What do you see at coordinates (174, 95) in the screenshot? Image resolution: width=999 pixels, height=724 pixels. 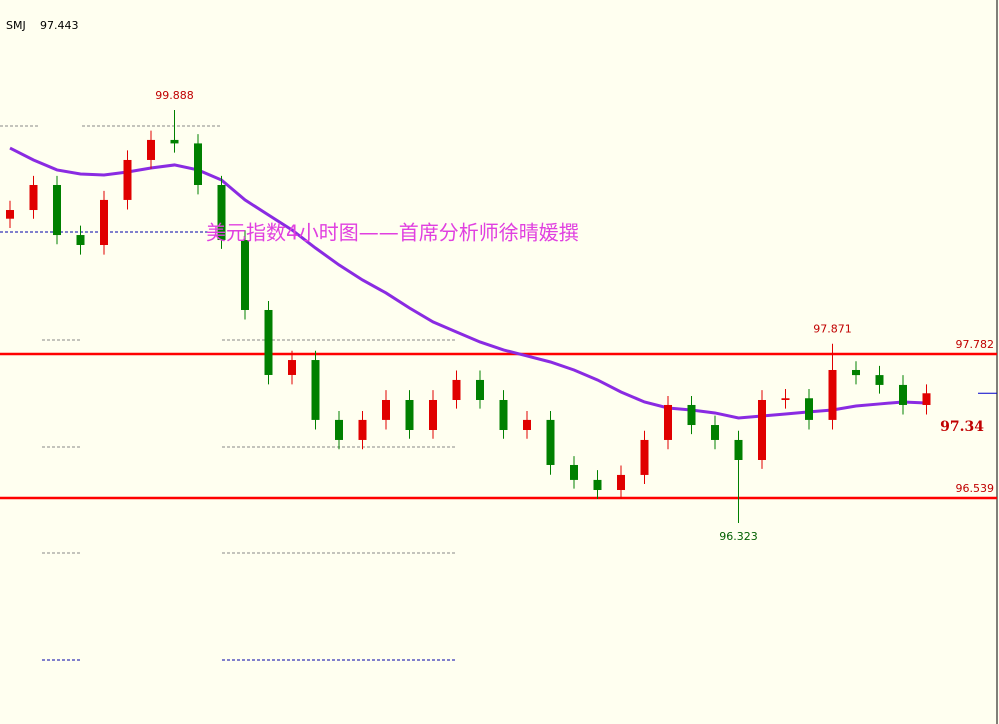 I see `extreme-label: 99.888` at bounding box center [174, 95].